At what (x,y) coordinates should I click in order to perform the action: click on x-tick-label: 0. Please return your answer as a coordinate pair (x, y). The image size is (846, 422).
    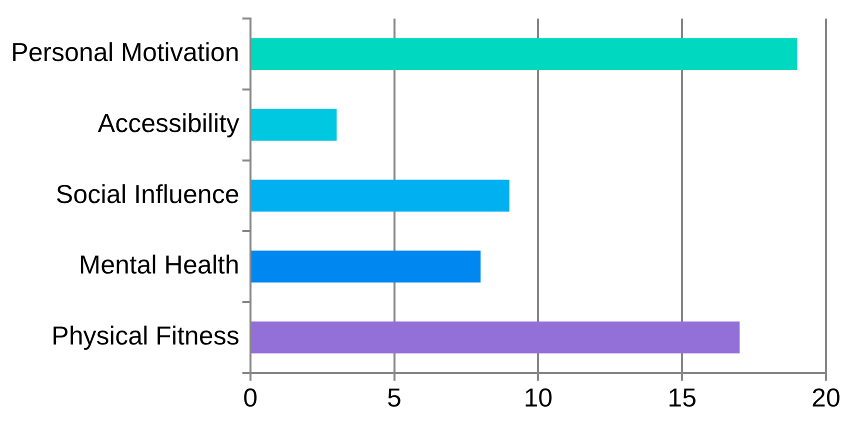
    Looking at the image, I should click on (250, 397).